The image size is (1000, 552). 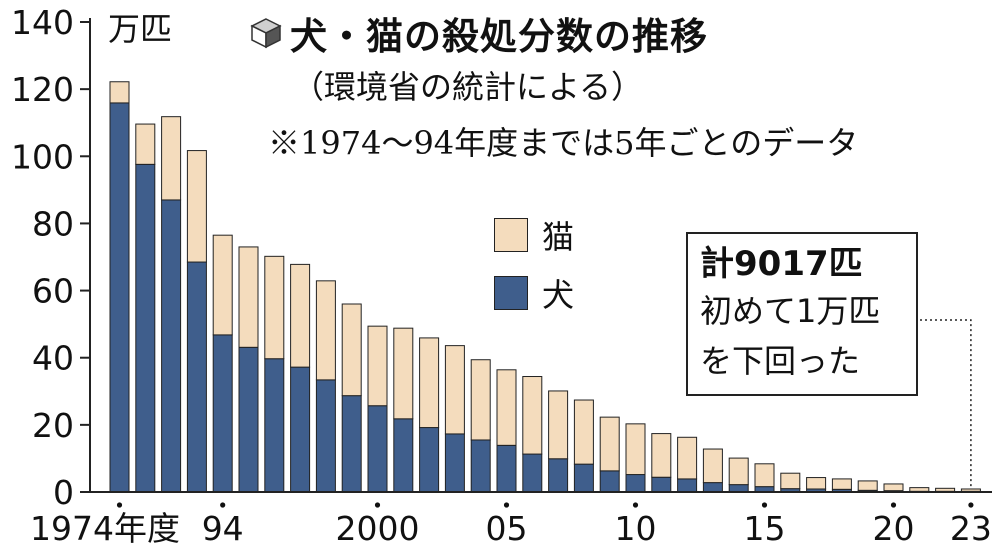 What do you see at coordinates (63, 492) in the screenshot?
I see `y-tick-label: 0` at bounding box center [63, 492].